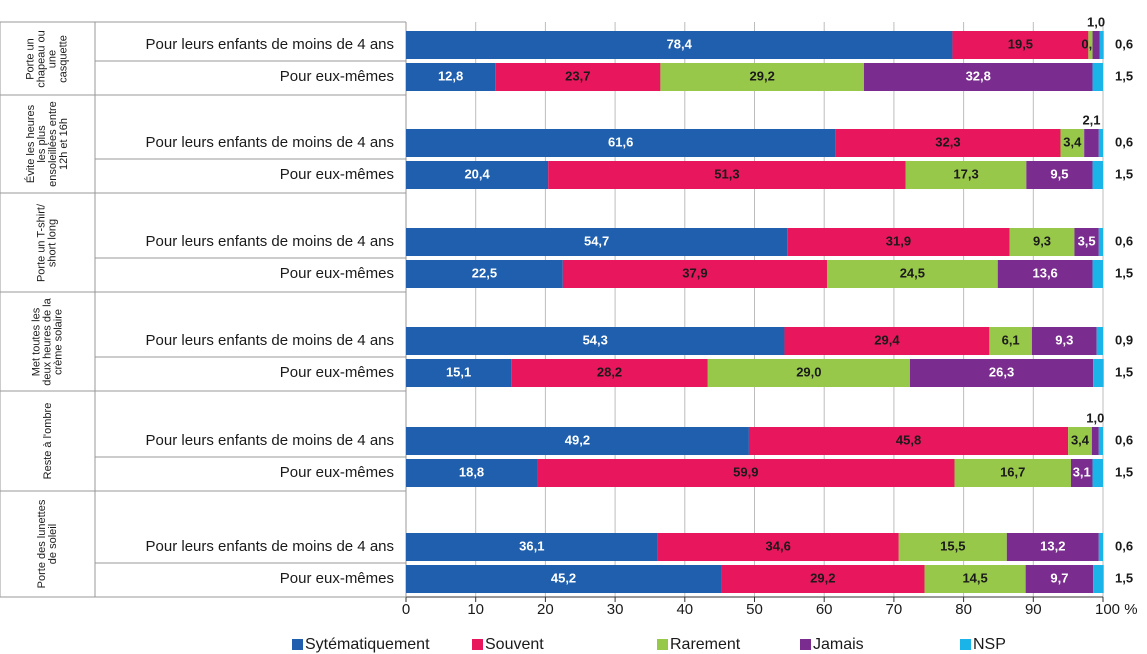 The height and width of the screenshot is (654, 1147). Describe the element at coordinates (1091, 119) in the screenshot. I see `value-label: 2,1` at that location.